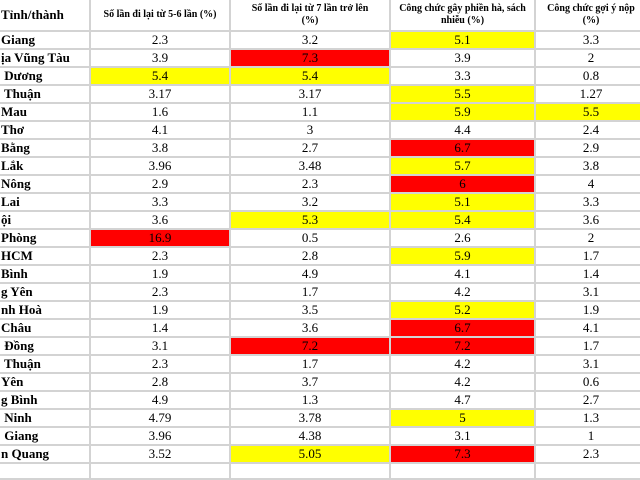 The image size is (640, 480). Describe the element at coordinates (45, 130) in the screenshot. I see `province-cell: Thơ` at that location.